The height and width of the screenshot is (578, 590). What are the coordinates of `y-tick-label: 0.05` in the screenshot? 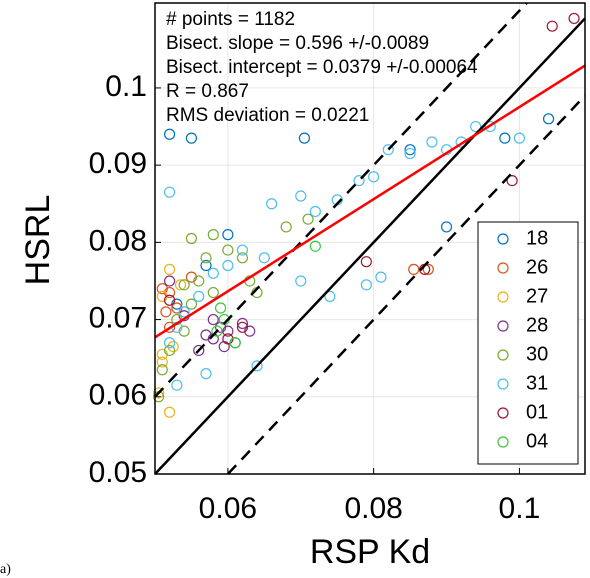 It's located at (118, 472).